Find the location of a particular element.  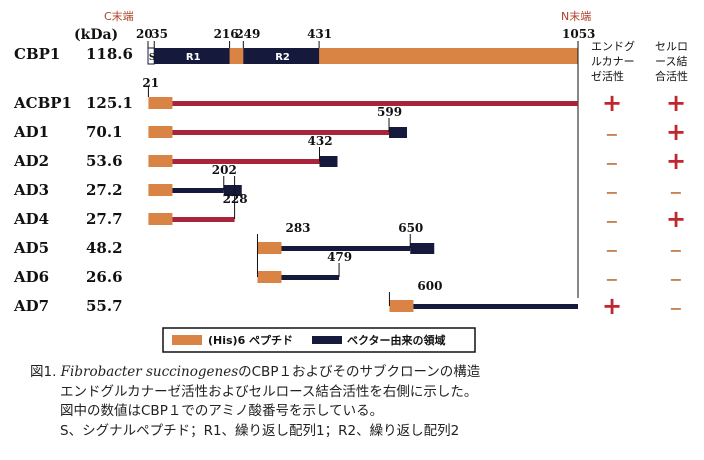

construct-name-ad3: AD3 is located at coordinates (31, 190).